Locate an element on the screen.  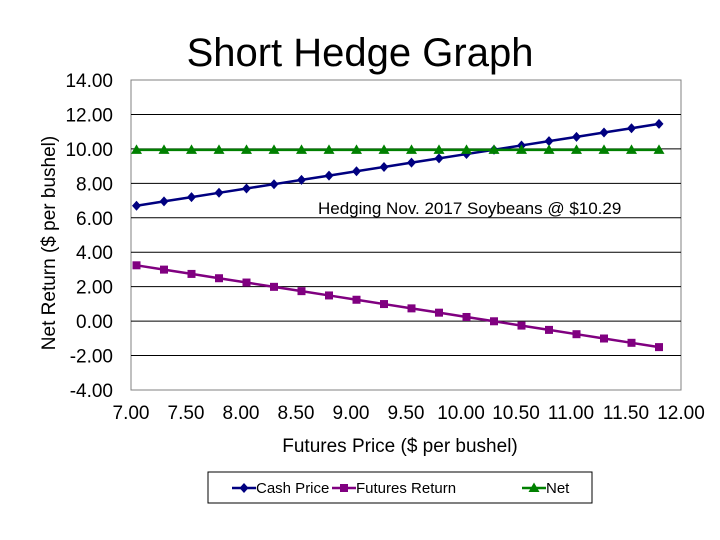
x-tick-label: 11.00 is located at coordinates (571, 413).